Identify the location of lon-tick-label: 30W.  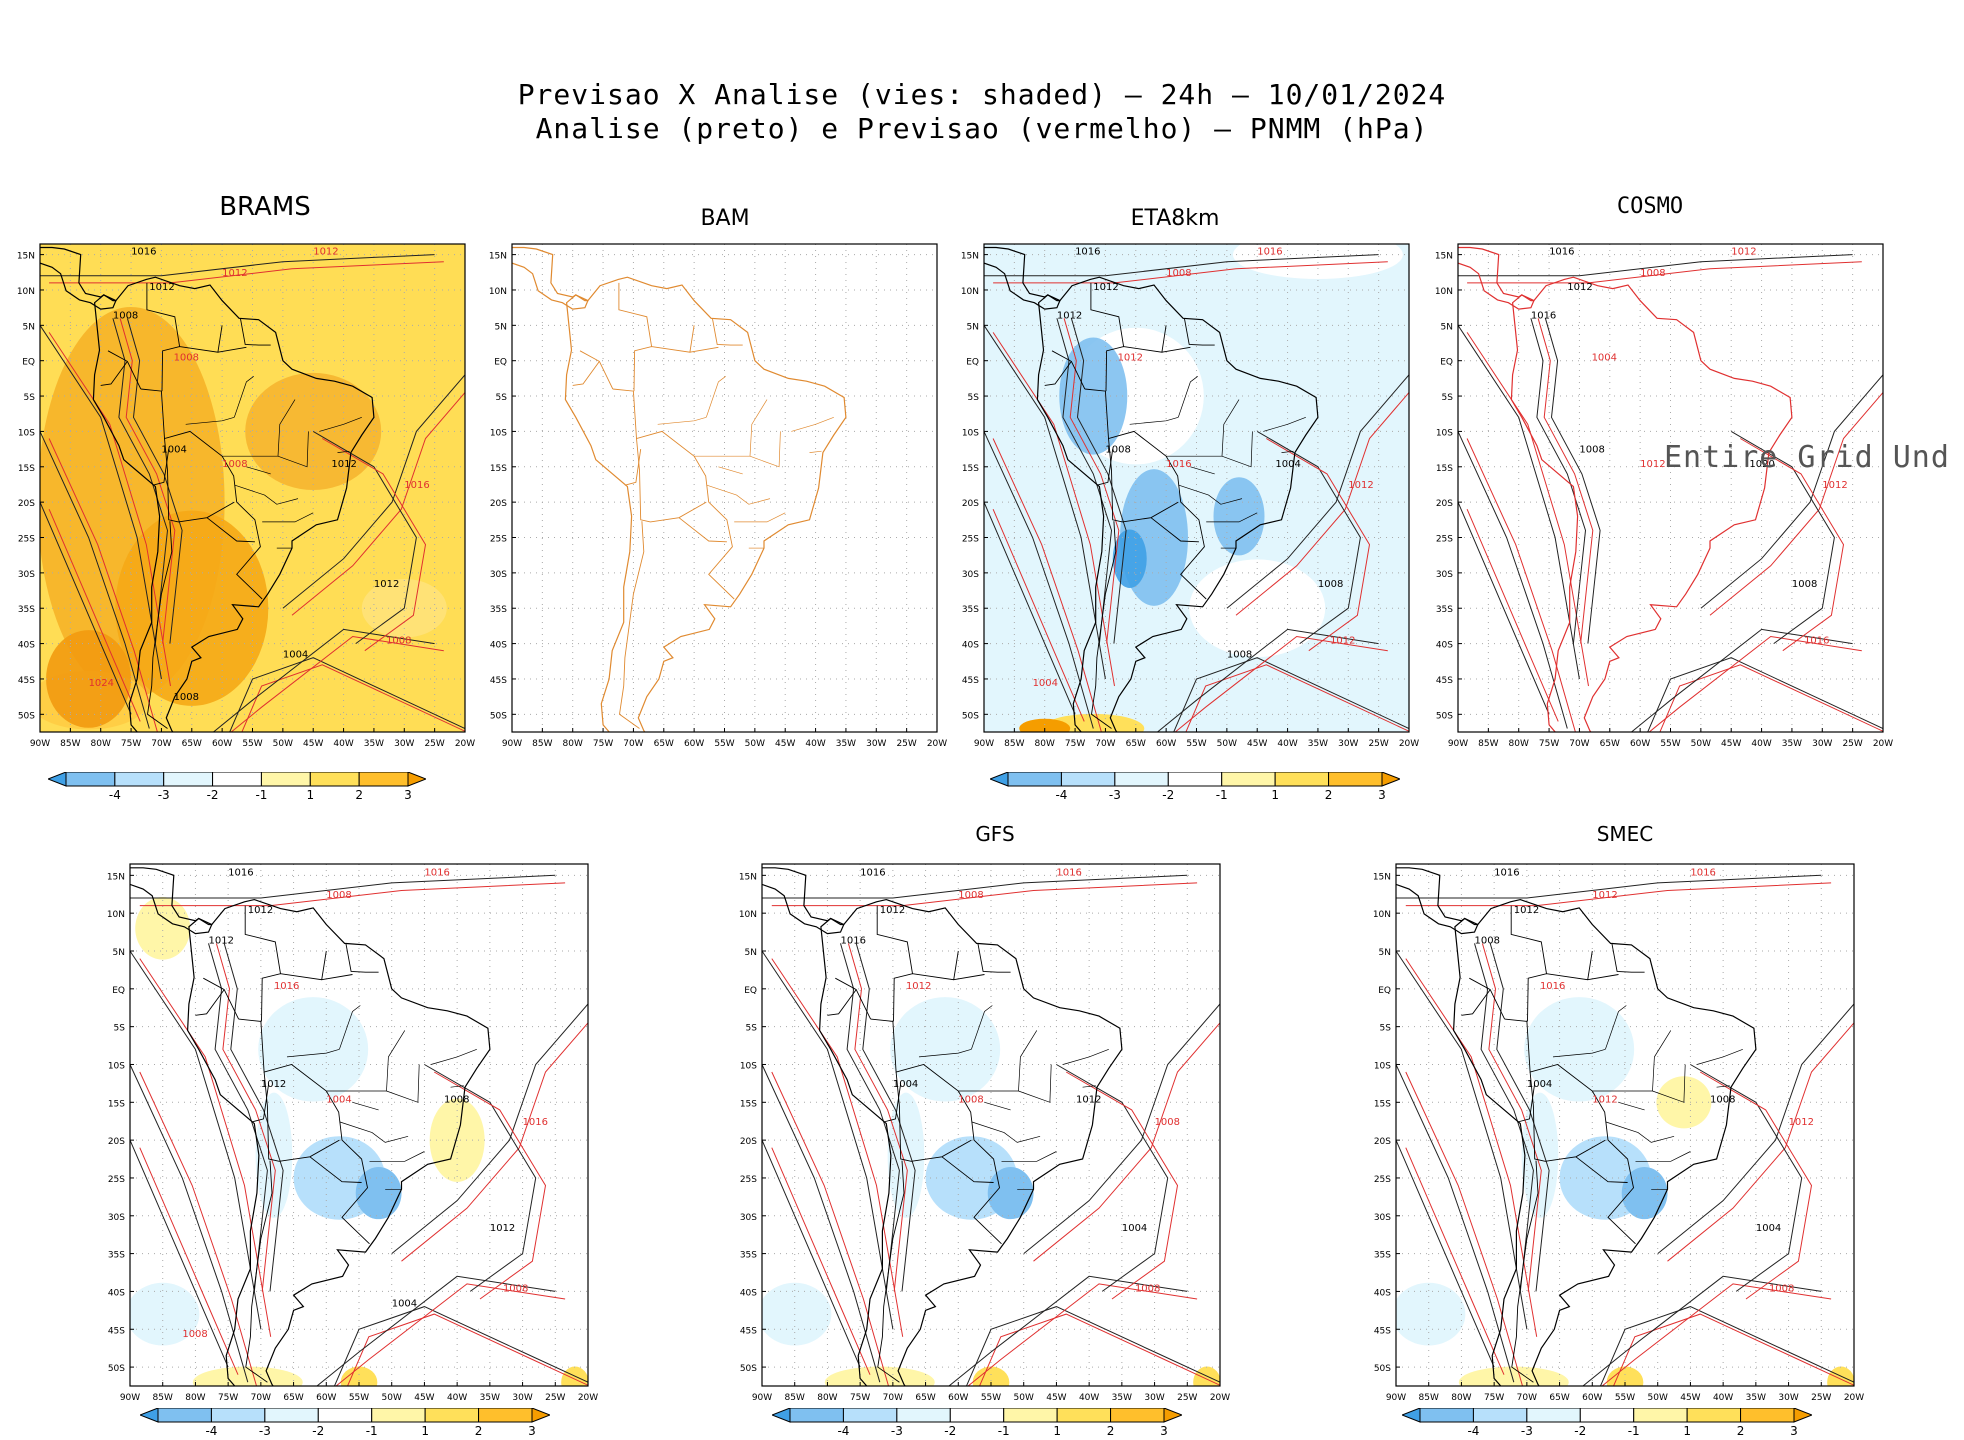
(876, 744).